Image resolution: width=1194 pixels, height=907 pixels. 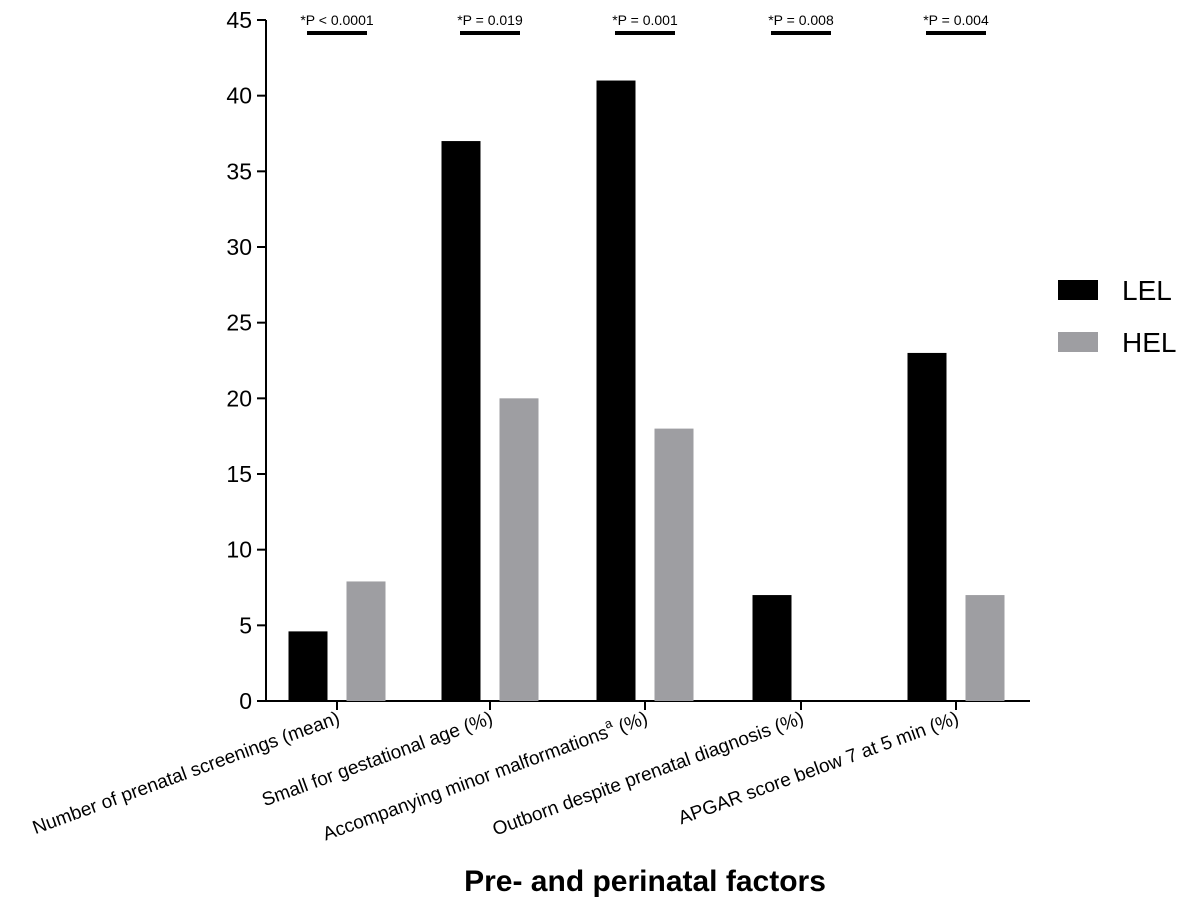 What do you see at coordinates (1149, 342) in the screenshot?
I see `legend-label-hel: HEL` at bounding box center [1149, 342].